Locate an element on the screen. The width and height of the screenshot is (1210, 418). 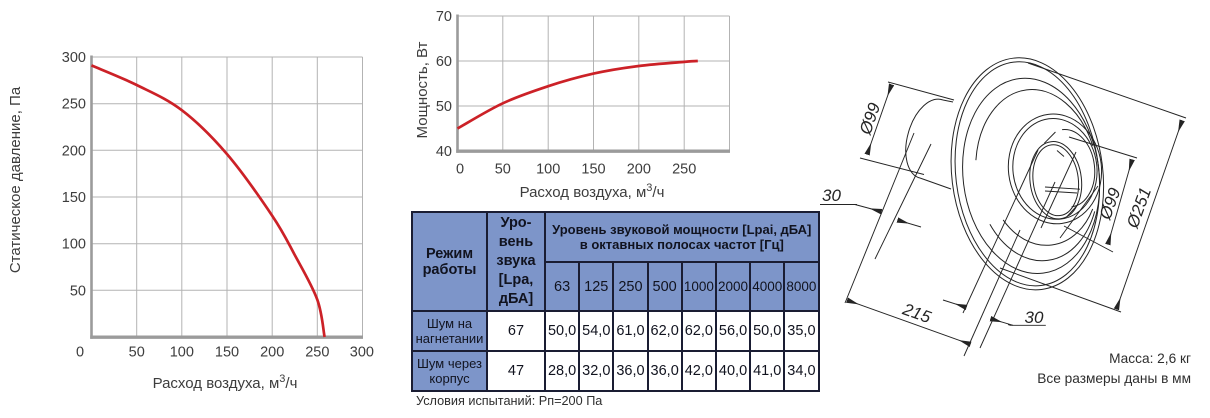
svg-text: Ø251 is located at coordinates (1139, 208).